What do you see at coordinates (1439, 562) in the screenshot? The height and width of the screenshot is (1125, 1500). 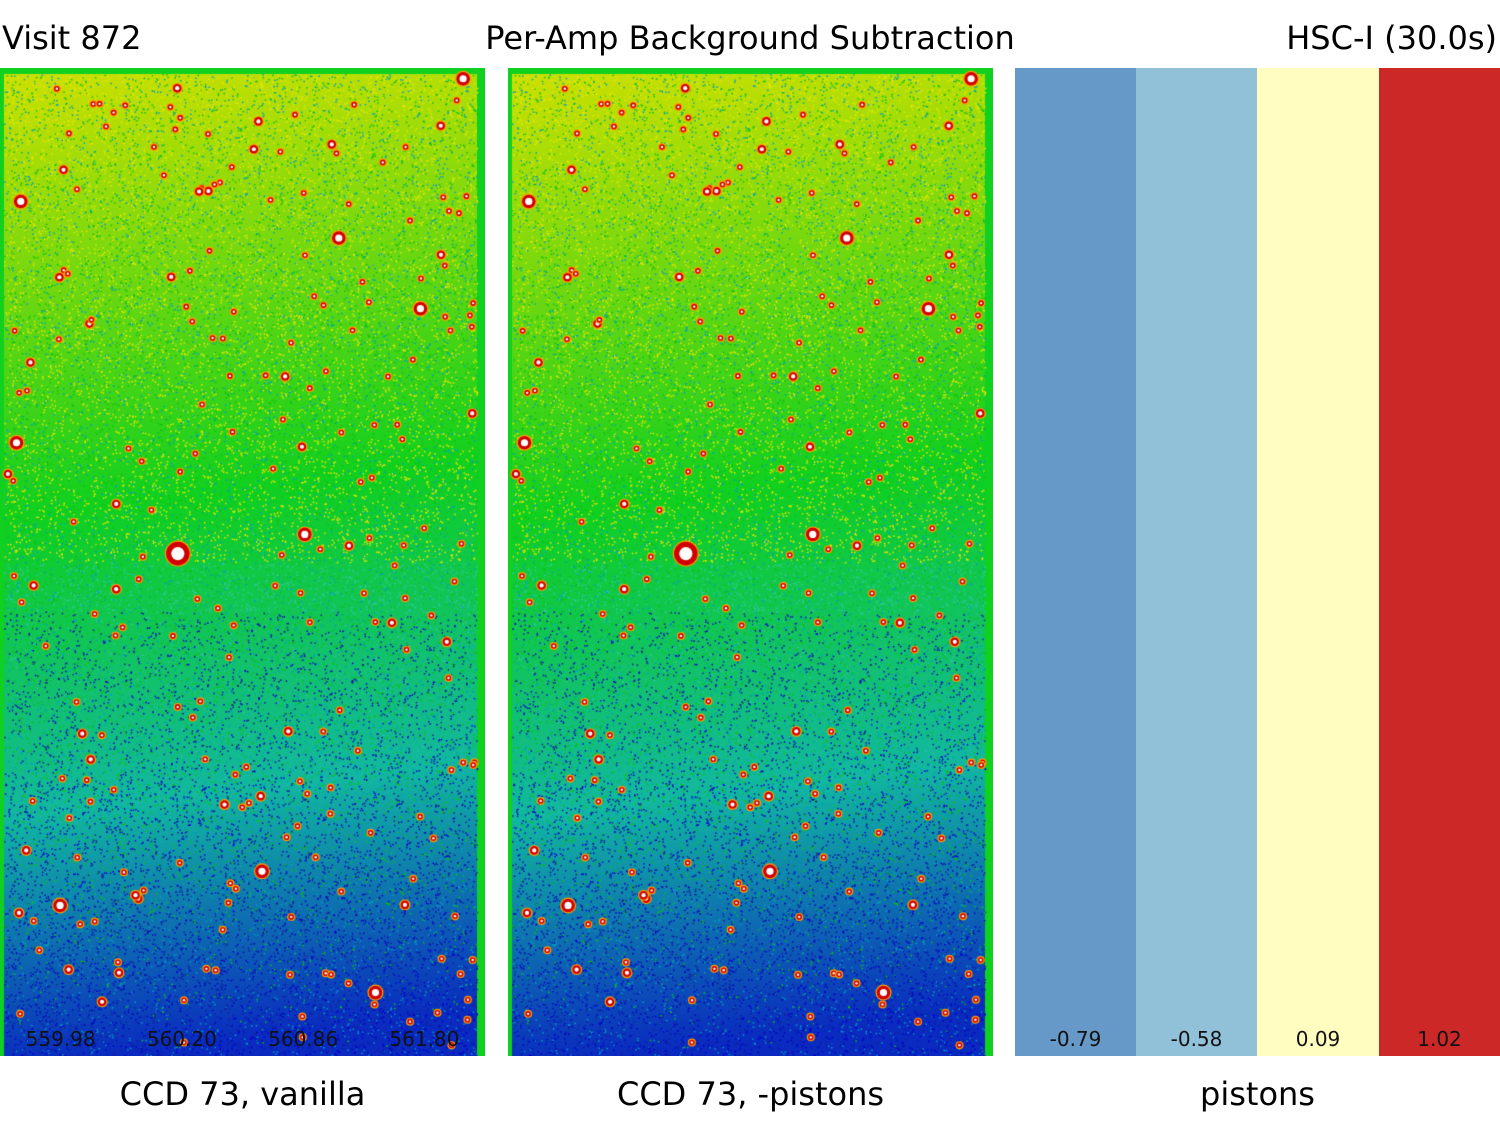 I see `piston-amp-4: 1.02` at bounding box center [1439, 562].